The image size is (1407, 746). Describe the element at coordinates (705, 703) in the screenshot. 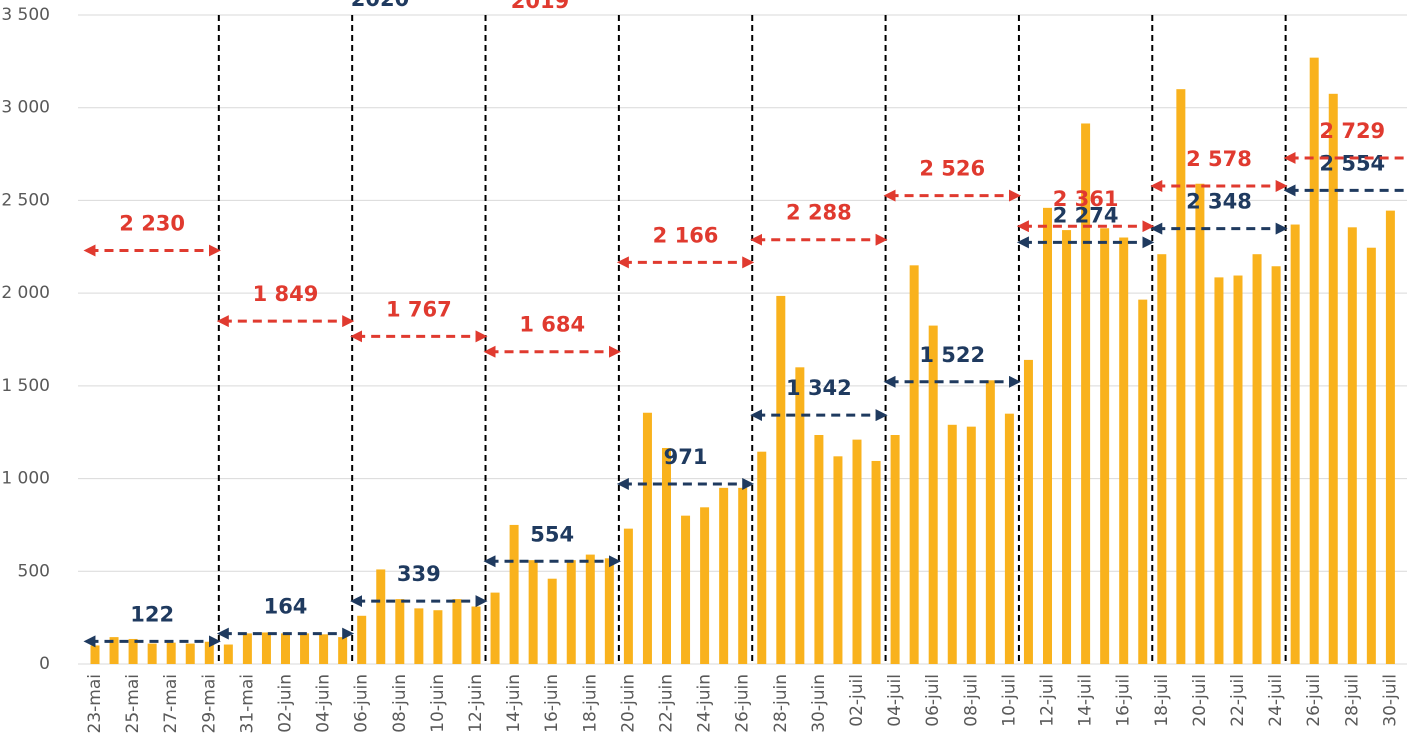

I see `x-tick-label: 24-juin` at that location.